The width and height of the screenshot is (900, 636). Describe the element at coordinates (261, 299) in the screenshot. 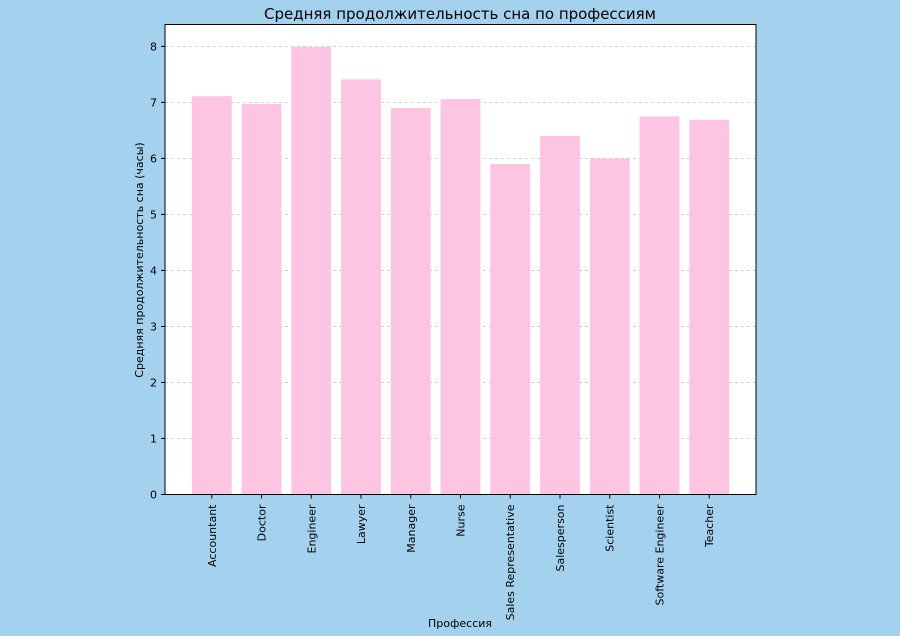

I see `bar-doctor` at that location.